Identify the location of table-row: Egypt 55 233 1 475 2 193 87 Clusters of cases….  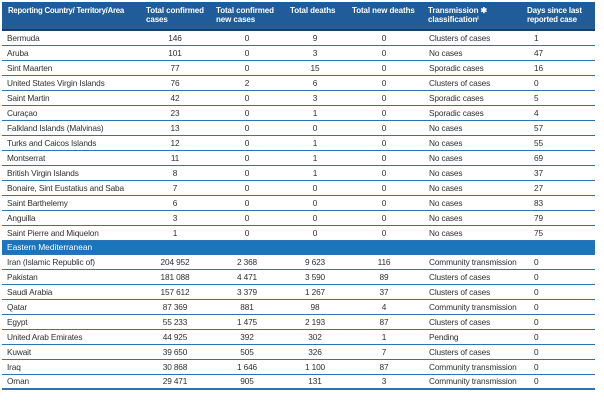
(298, 322).